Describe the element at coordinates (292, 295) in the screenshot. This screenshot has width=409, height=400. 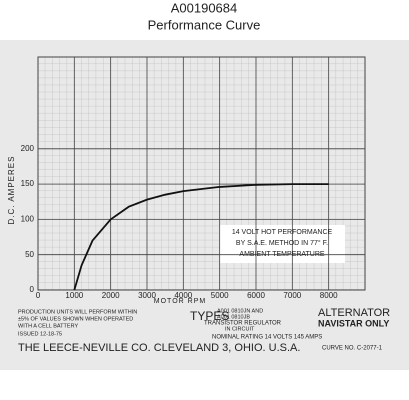
I see `x-tick-label: 7000` at that location.